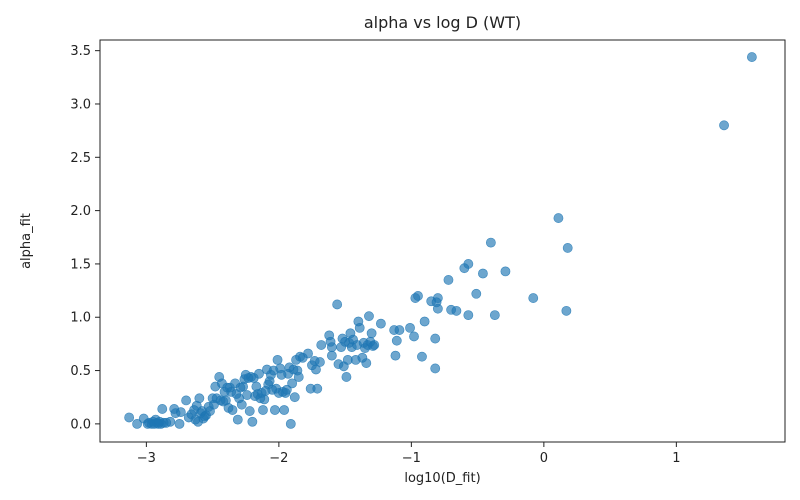 Image resolution: width=800 pixels, height=500 pixels. What do you see at coordinates (80, 104) in the screenshot?
I see `y-tick-label: 3.0` at bounding box center [80, 104].